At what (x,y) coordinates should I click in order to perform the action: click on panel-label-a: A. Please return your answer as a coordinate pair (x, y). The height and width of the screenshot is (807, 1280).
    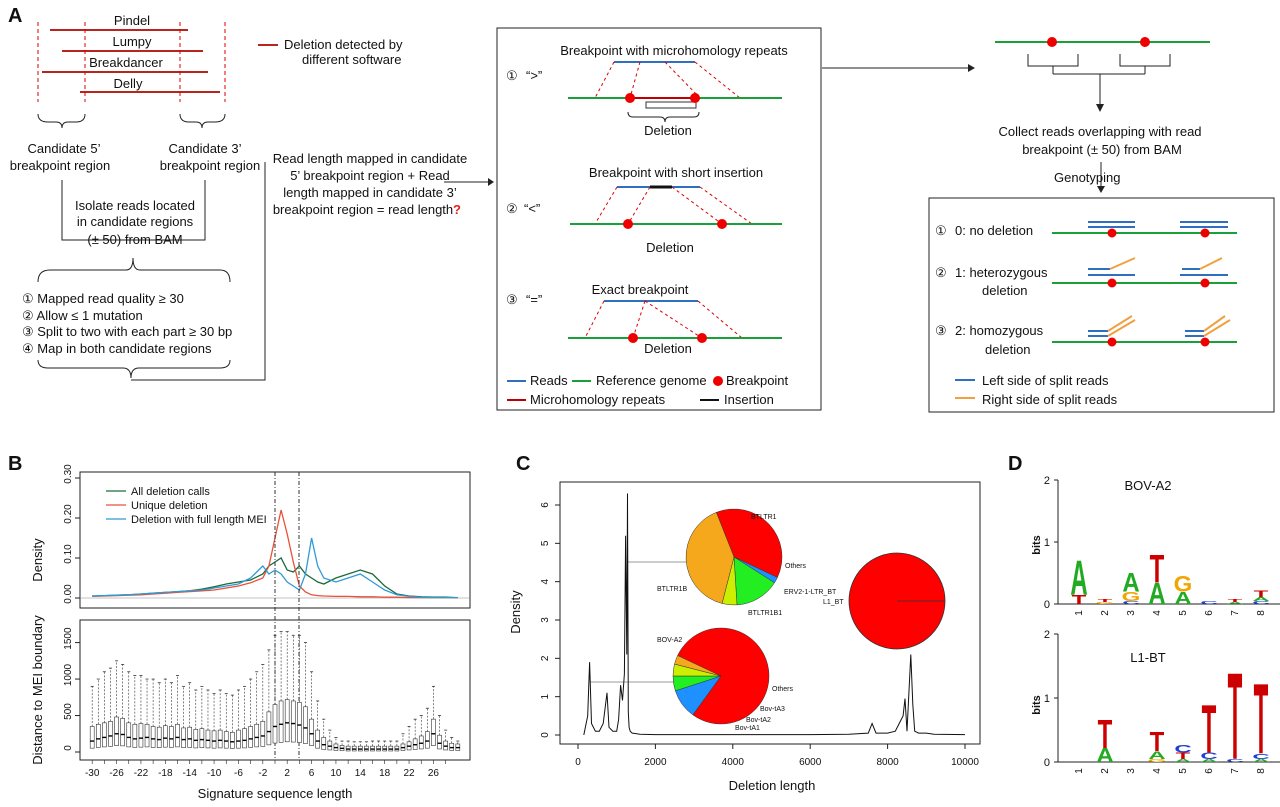
    Looking at the image, I should click on (15, 16).